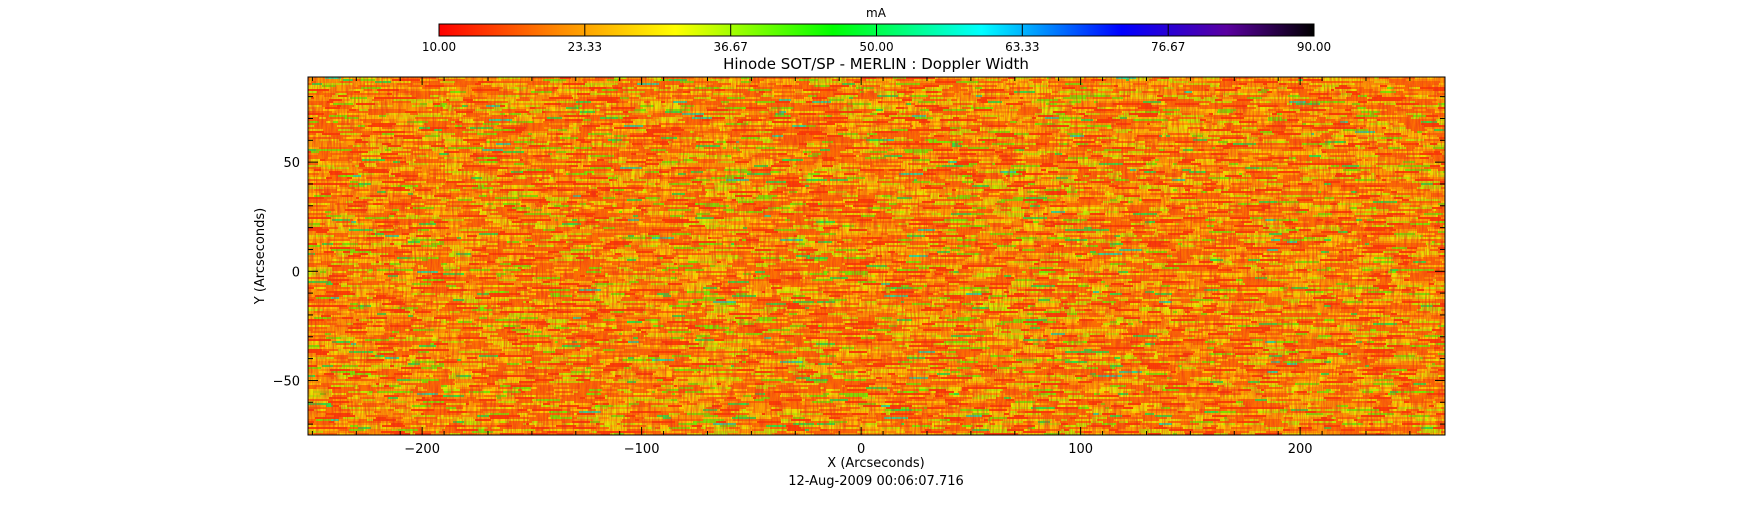  Describe the element at coordinates (585, 47) in the screenshot. I see `colorbar-tick-label: 23.33` at that location.